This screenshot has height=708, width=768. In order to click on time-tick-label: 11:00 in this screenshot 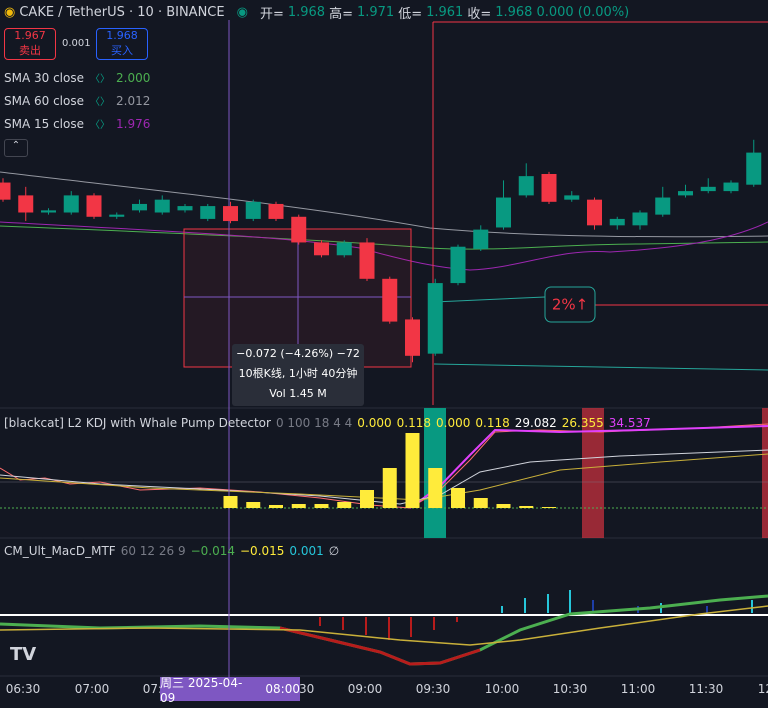, I will do `click(638, 689)`.